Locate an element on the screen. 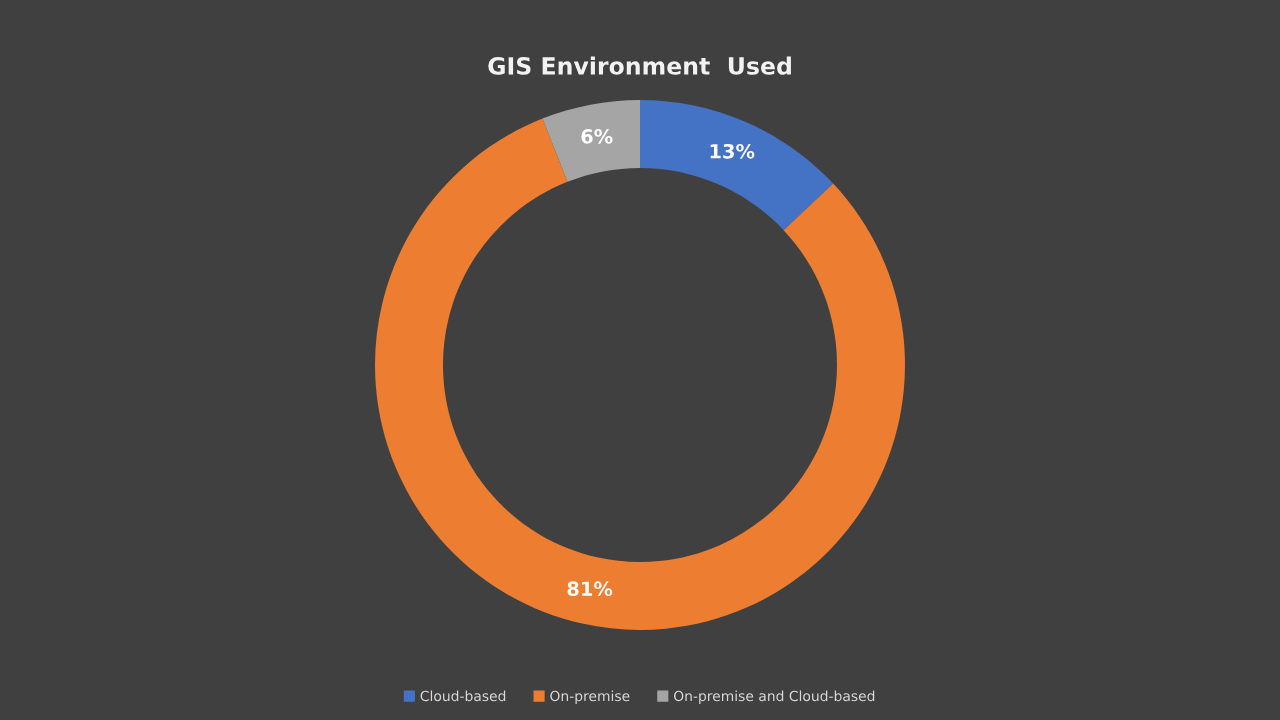 This screenshot has height=720, width=1280. data-label: 13% is located at coordinates (732, 151).